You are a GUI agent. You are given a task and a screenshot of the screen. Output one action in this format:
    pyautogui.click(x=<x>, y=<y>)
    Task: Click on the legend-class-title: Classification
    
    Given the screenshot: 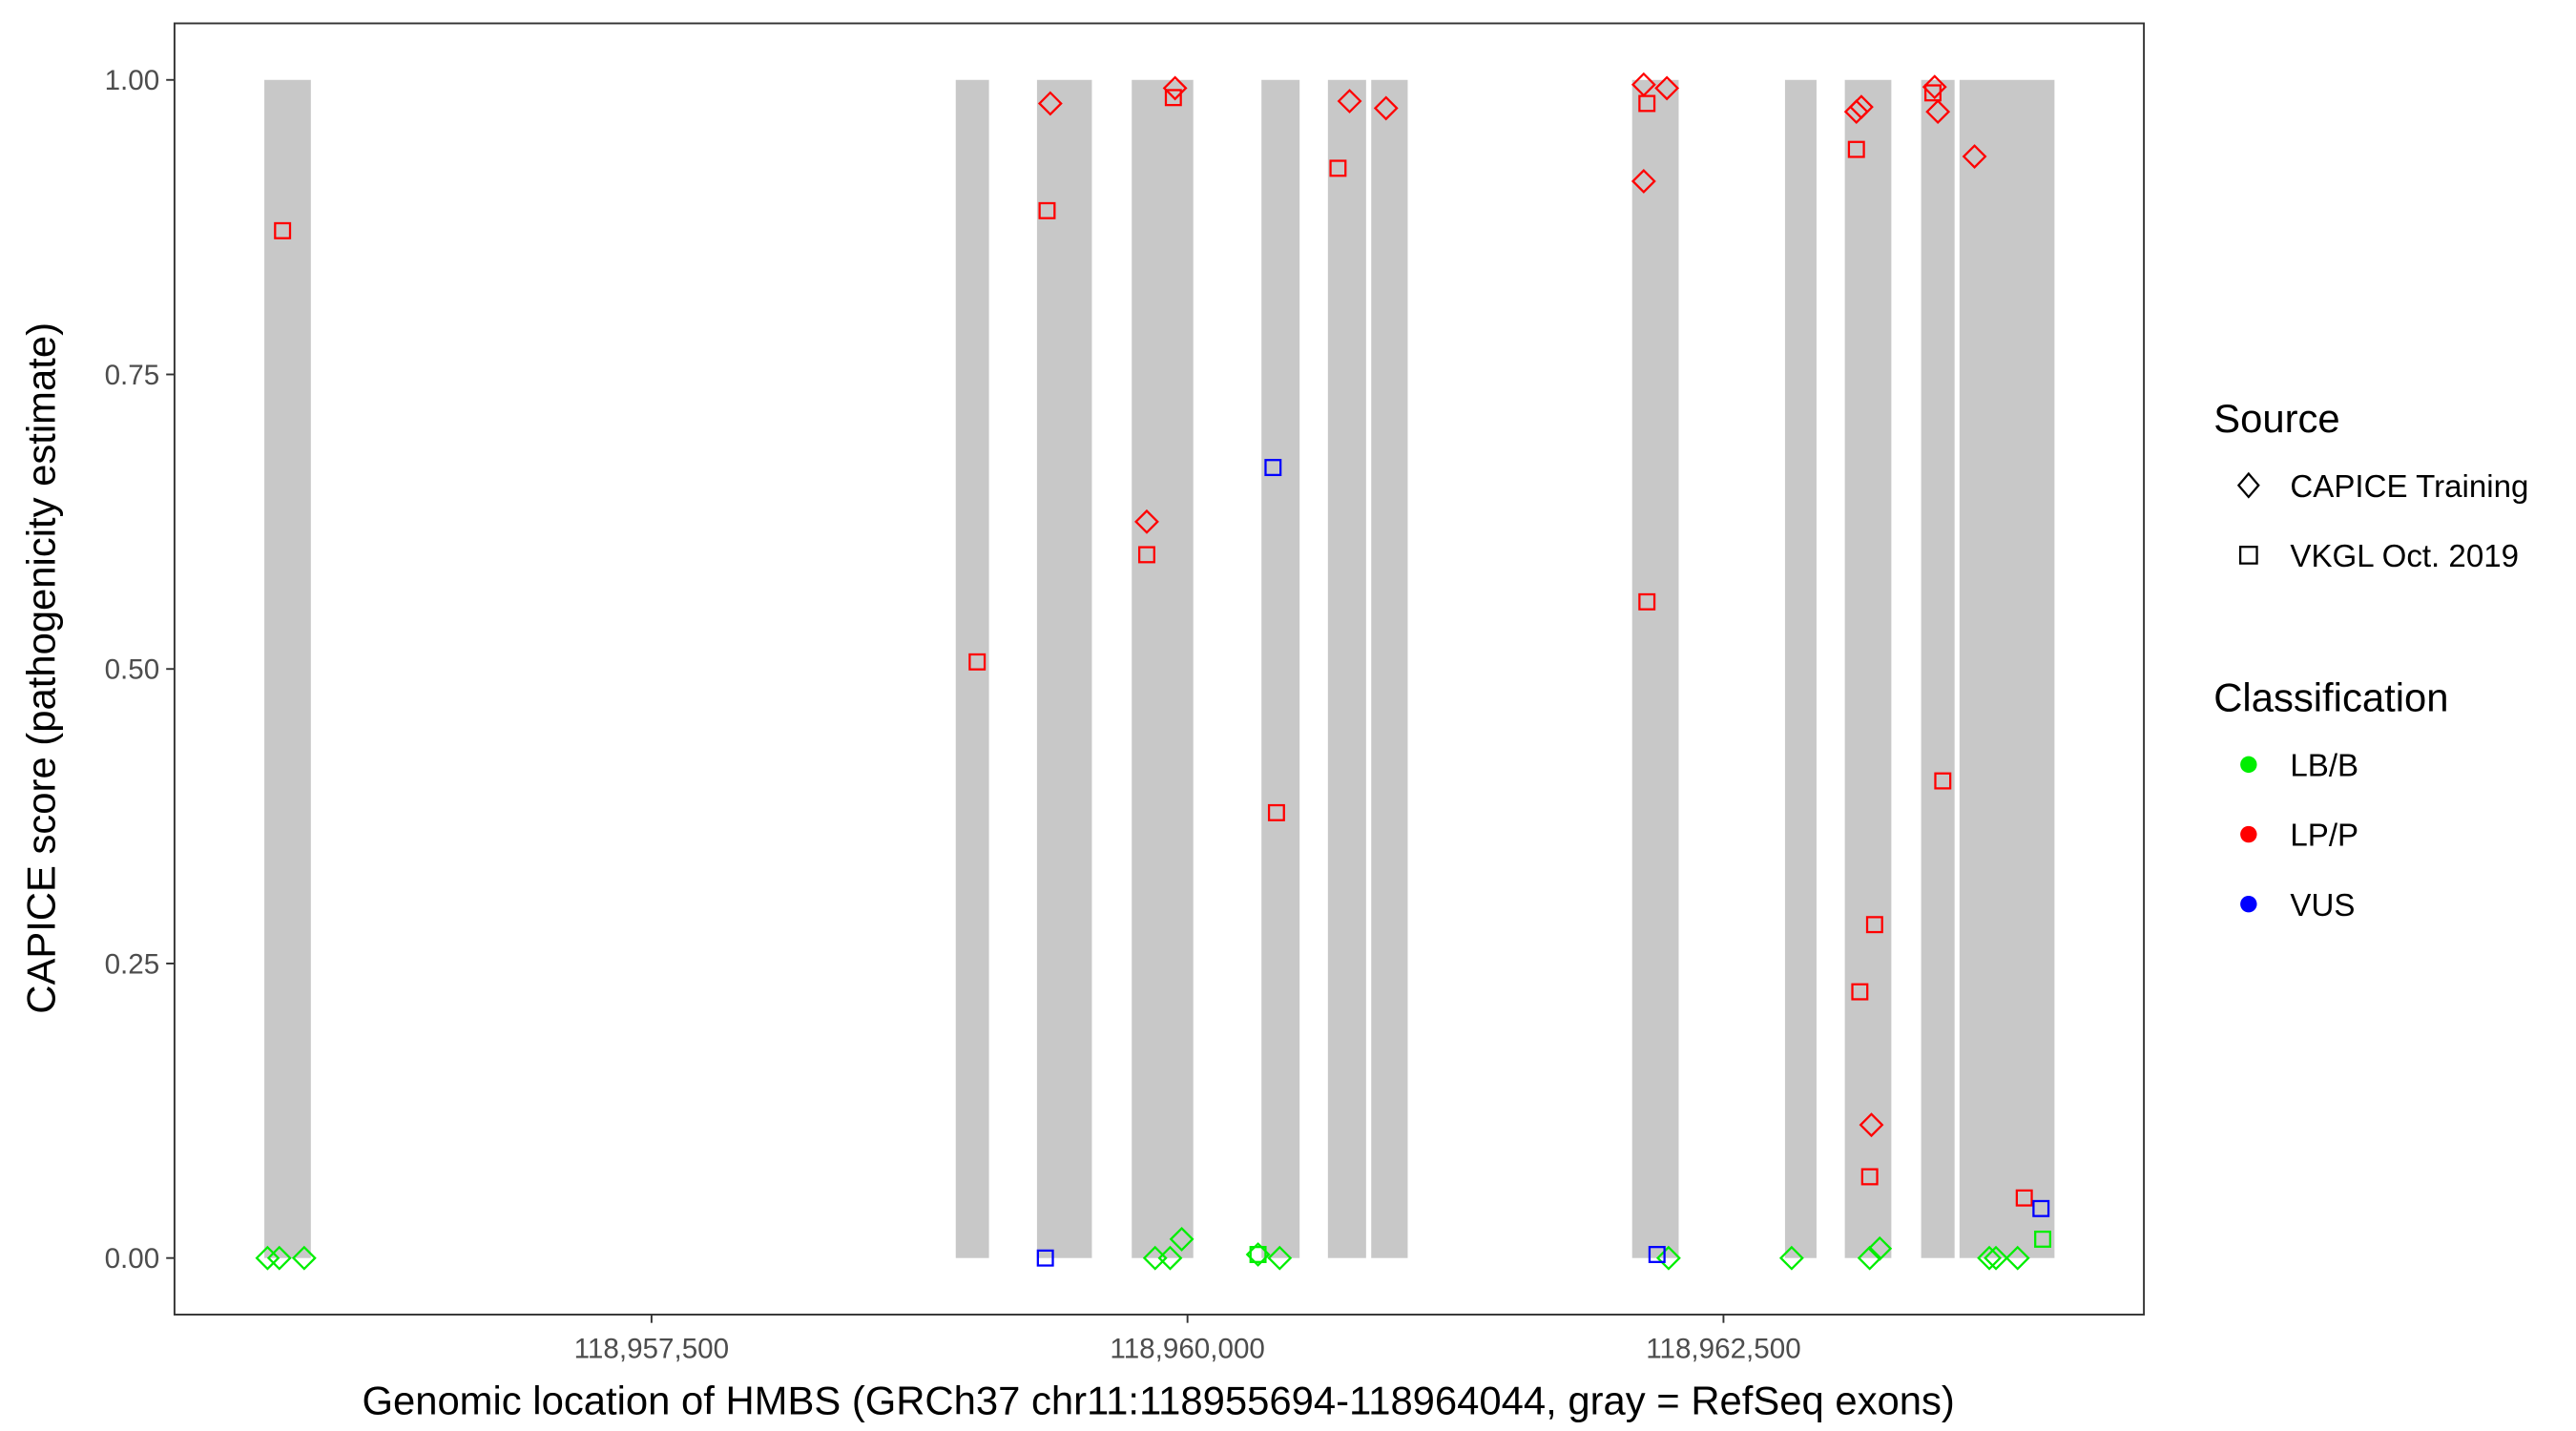 What is the action you would take?
    pyautogui.click(x=2330, y=697)
    